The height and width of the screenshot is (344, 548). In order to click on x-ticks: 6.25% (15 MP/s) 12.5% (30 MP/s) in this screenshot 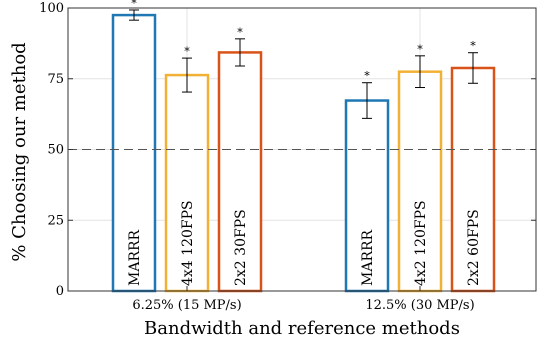, I will do `click(303, 299)`.